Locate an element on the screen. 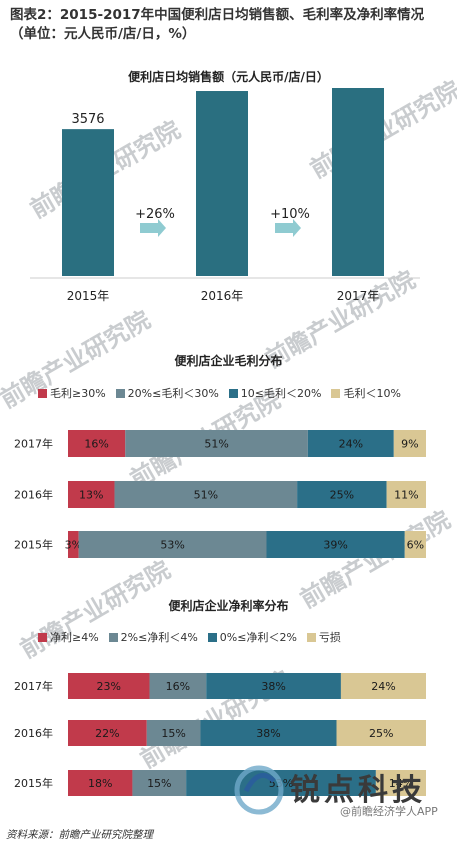  legend-item: 毛利≥30% is located at coordinates (72, 393).